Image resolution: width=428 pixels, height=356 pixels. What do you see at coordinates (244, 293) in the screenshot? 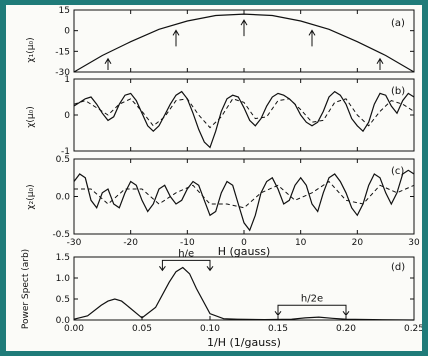
I see `series-line-d-solid` at bounding box center [244, 293].